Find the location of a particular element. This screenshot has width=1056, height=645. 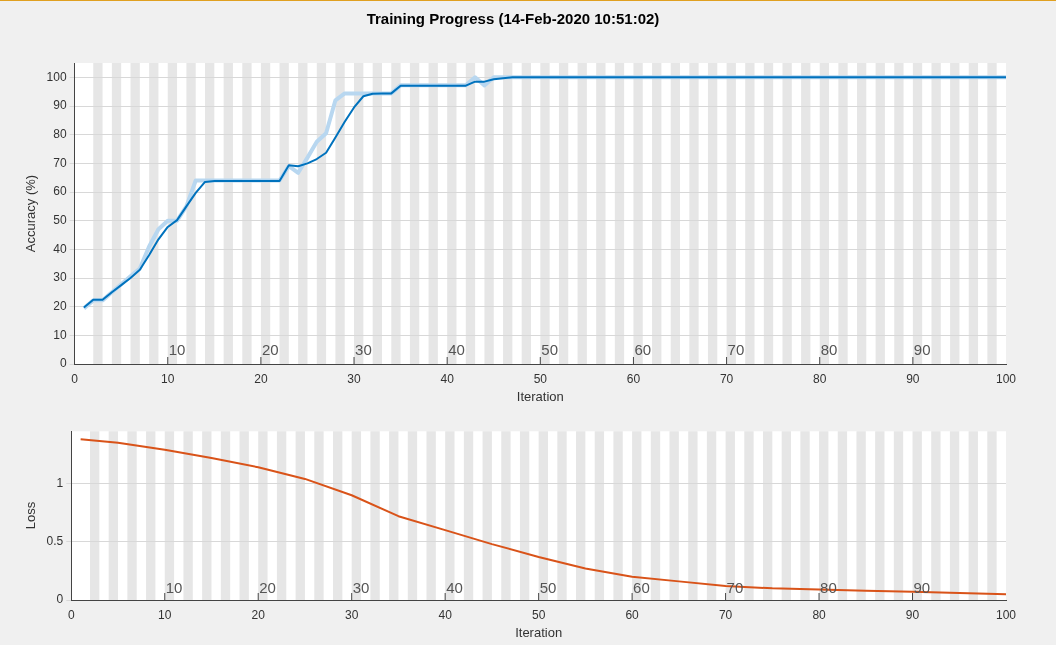

y-axis-title: Accuracy (%) is located at coordinates (31, 213).